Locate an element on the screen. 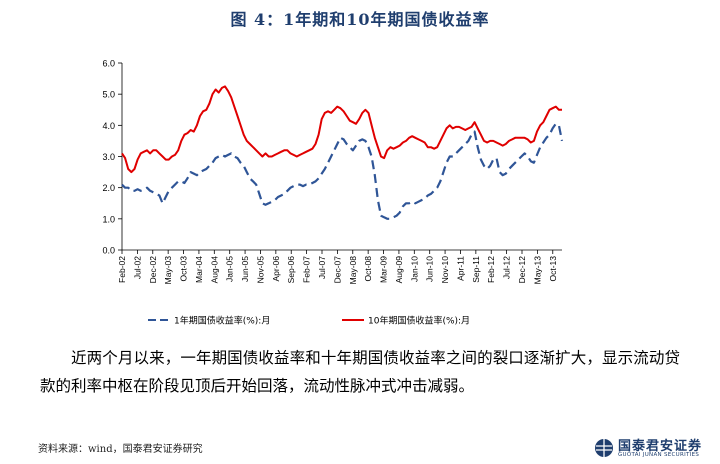 The height and width of the screenshot is (464, 720). y-tick-label: 2.0 is located at coordinates (108, 188).